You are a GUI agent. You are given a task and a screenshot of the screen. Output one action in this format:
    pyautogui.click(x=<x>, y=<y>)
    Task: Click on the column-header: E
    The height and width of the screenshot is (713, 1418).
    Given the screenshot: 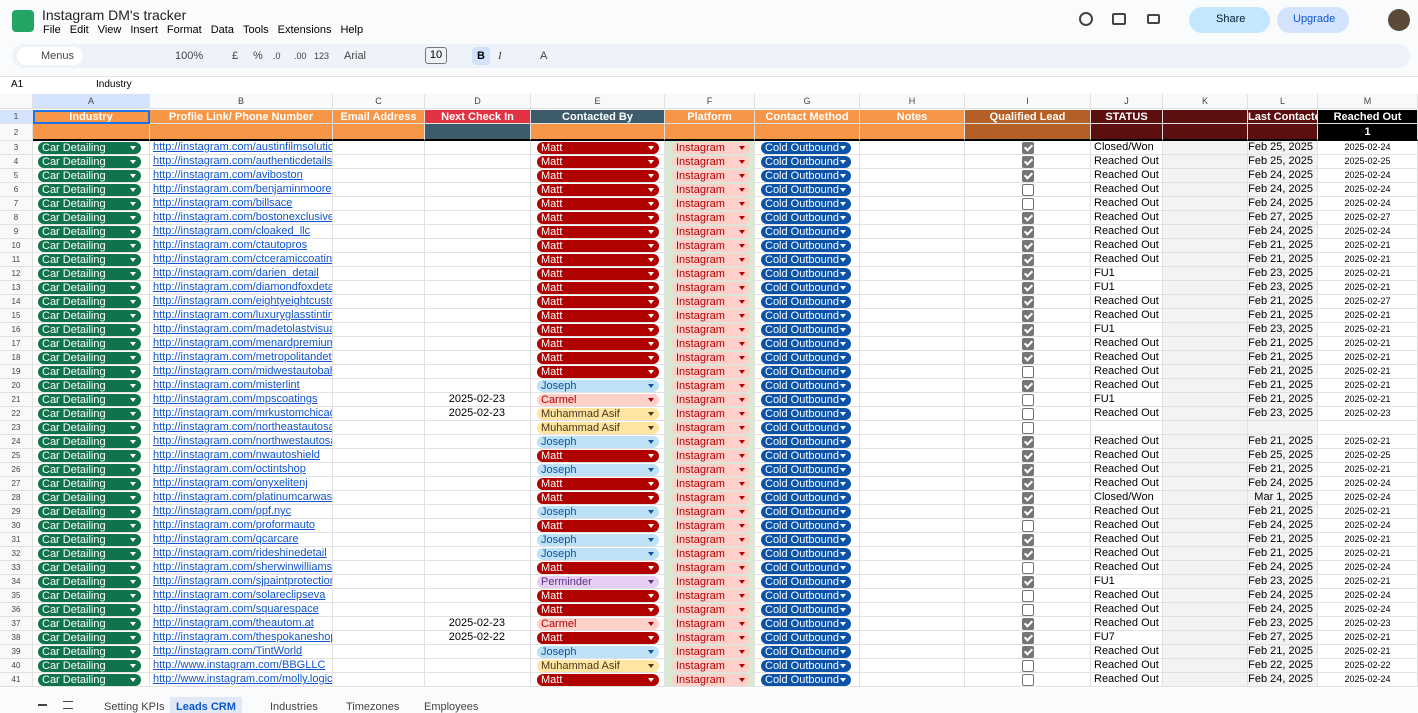 What is the action you would take?
    pyautogui.click(x=598, y=101)
    